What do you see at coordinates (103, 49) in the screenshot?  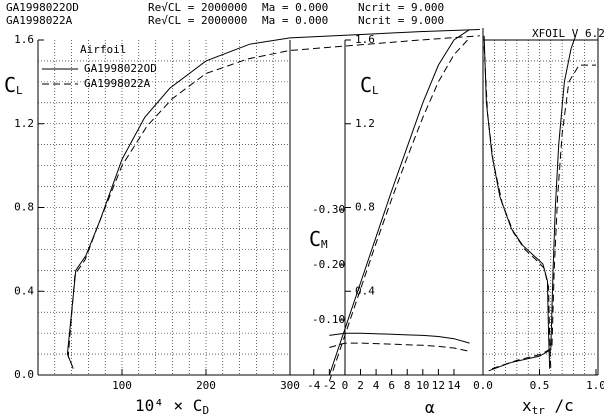 I see `legend-title: Airfoil` at bounding box center [103, 49].